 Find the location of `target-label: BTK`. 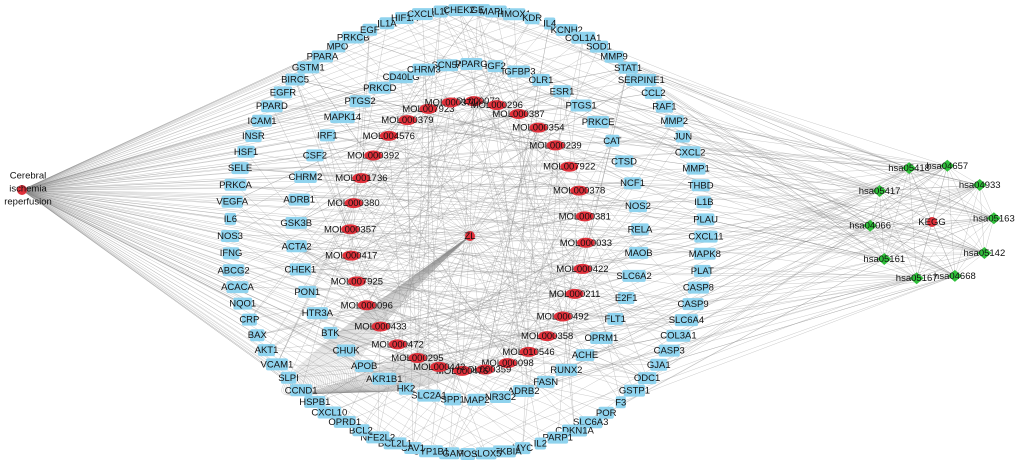

target-label: BTK is located at coordinates (330, 333).